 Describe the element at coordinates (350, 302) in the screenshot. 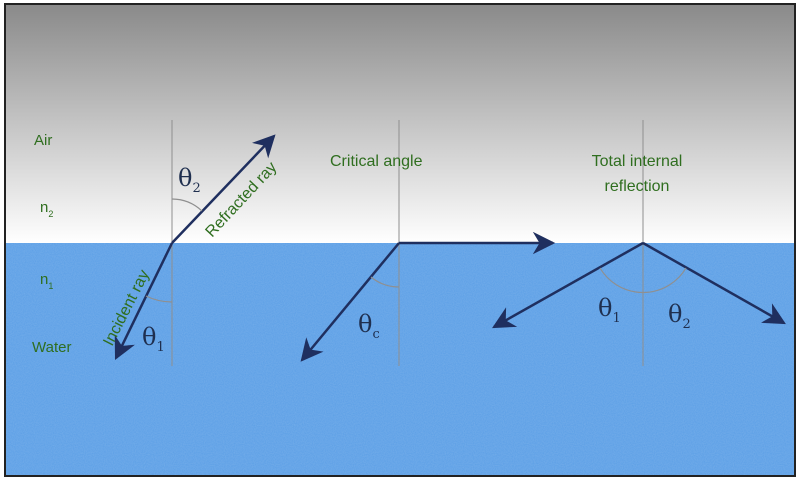

I see `critical-incident-ray` at that location.